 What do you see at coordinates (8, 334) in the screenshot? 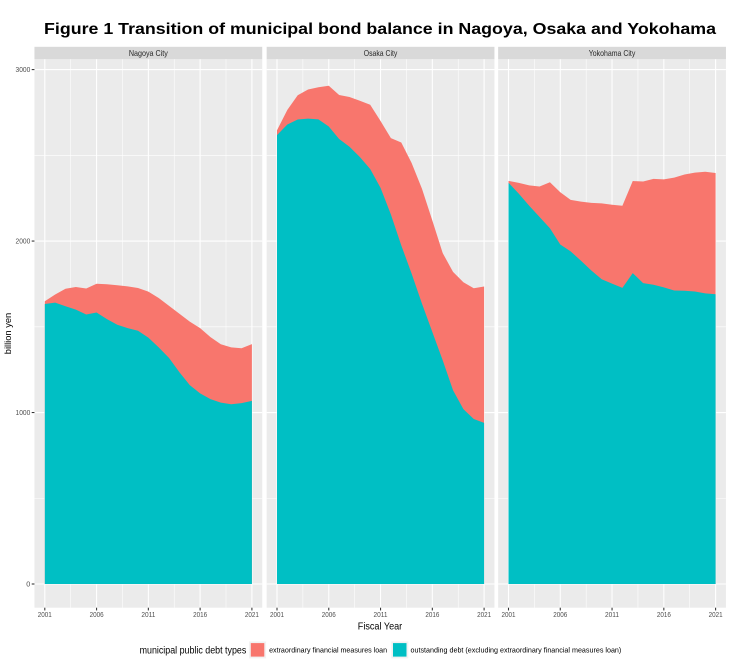
I see `svg-text: billion yen` at bounding box center [8, 334].